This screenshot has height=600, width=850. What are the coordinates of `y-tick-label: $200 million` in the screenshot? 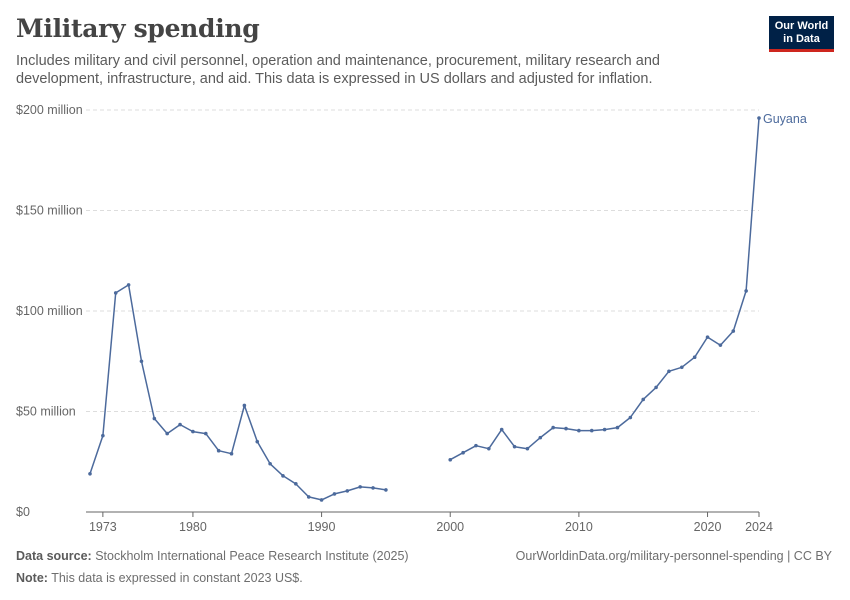 It's located at (49, 110).